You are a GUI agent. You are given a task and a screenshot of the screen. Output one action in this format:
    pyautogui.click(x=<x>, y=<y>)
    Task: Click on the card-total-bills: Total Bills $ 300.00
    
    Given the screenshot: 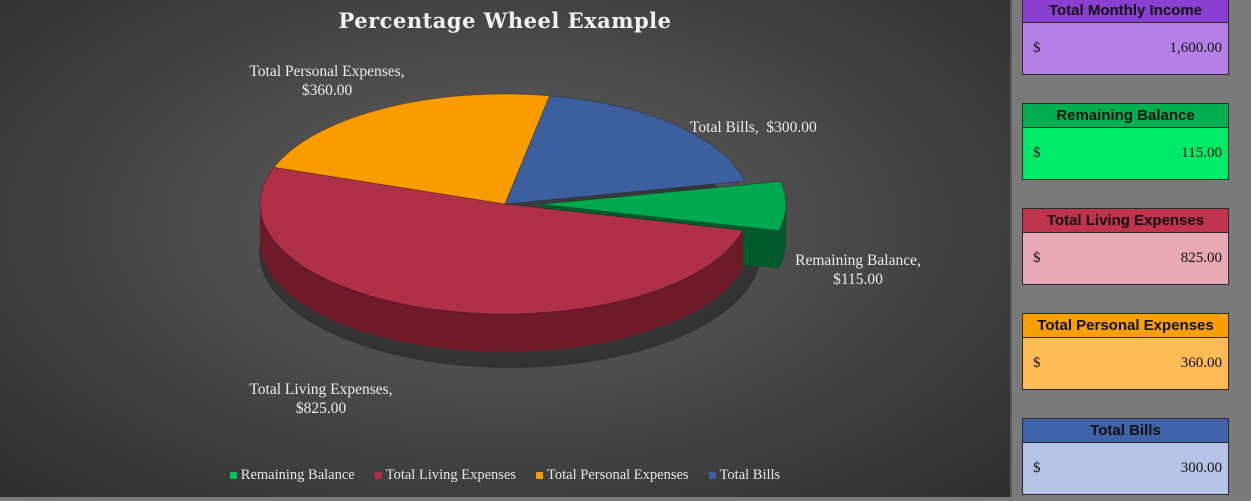 What is the action you would take?
    pyautogui.click(x=1125, y=456)
    